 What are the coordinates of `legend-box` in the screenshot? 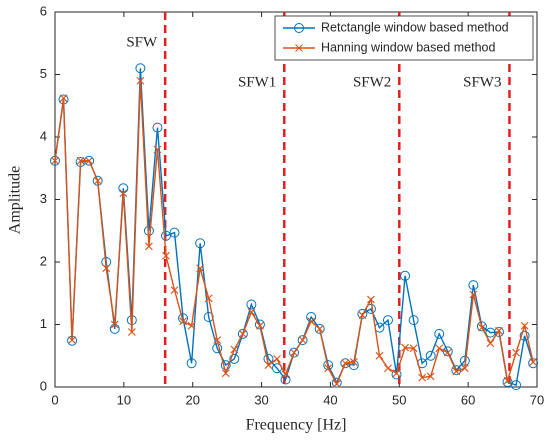 It's located at (404, 38).